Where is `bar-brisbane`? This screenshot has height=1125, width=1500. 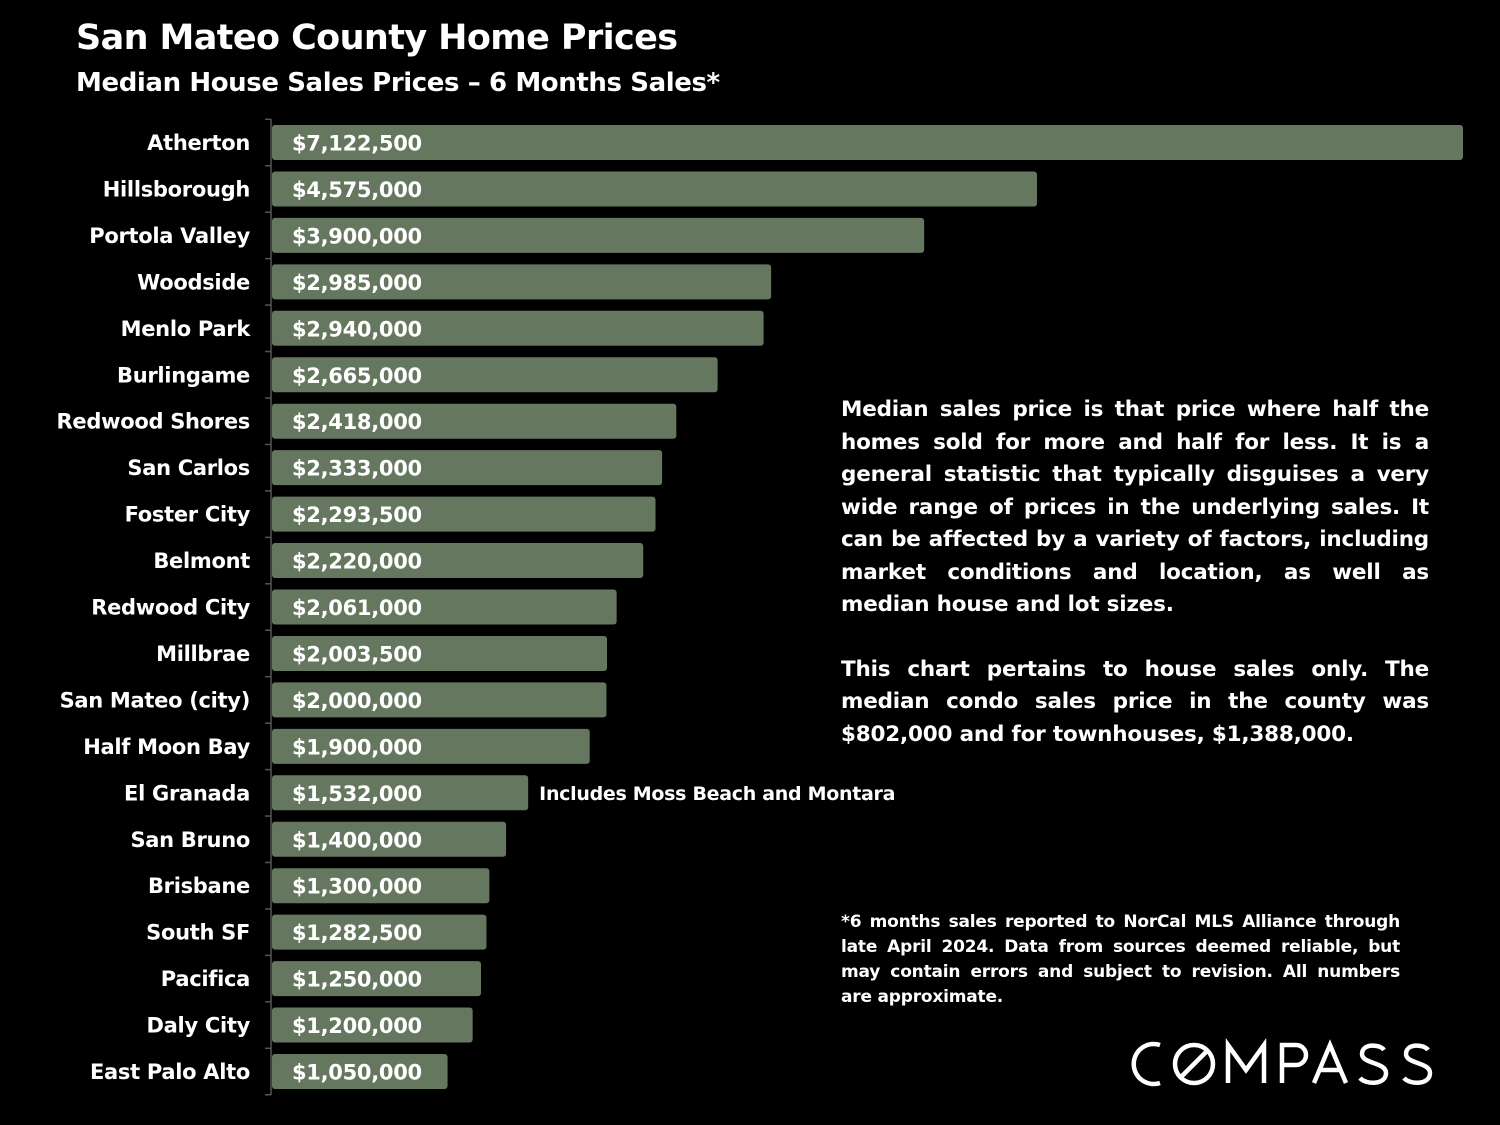 bar-brisbane is located at coordinates (381, 886).